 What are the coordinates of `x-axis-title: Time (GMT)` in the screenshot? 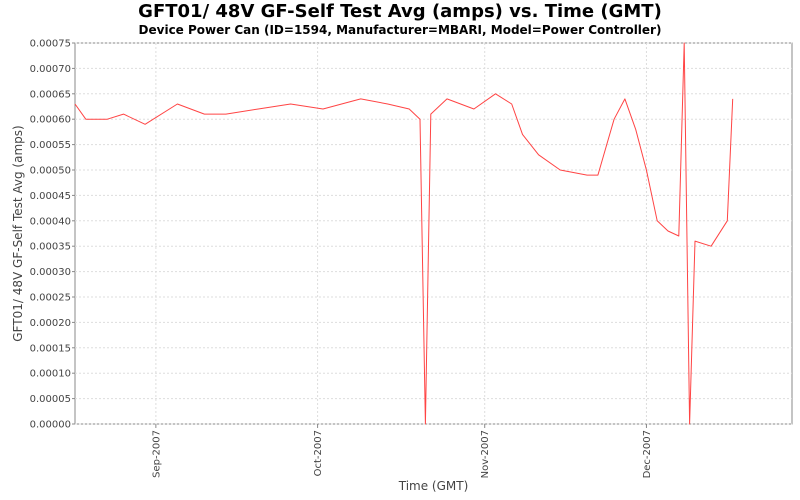 It's located at (433, 486).